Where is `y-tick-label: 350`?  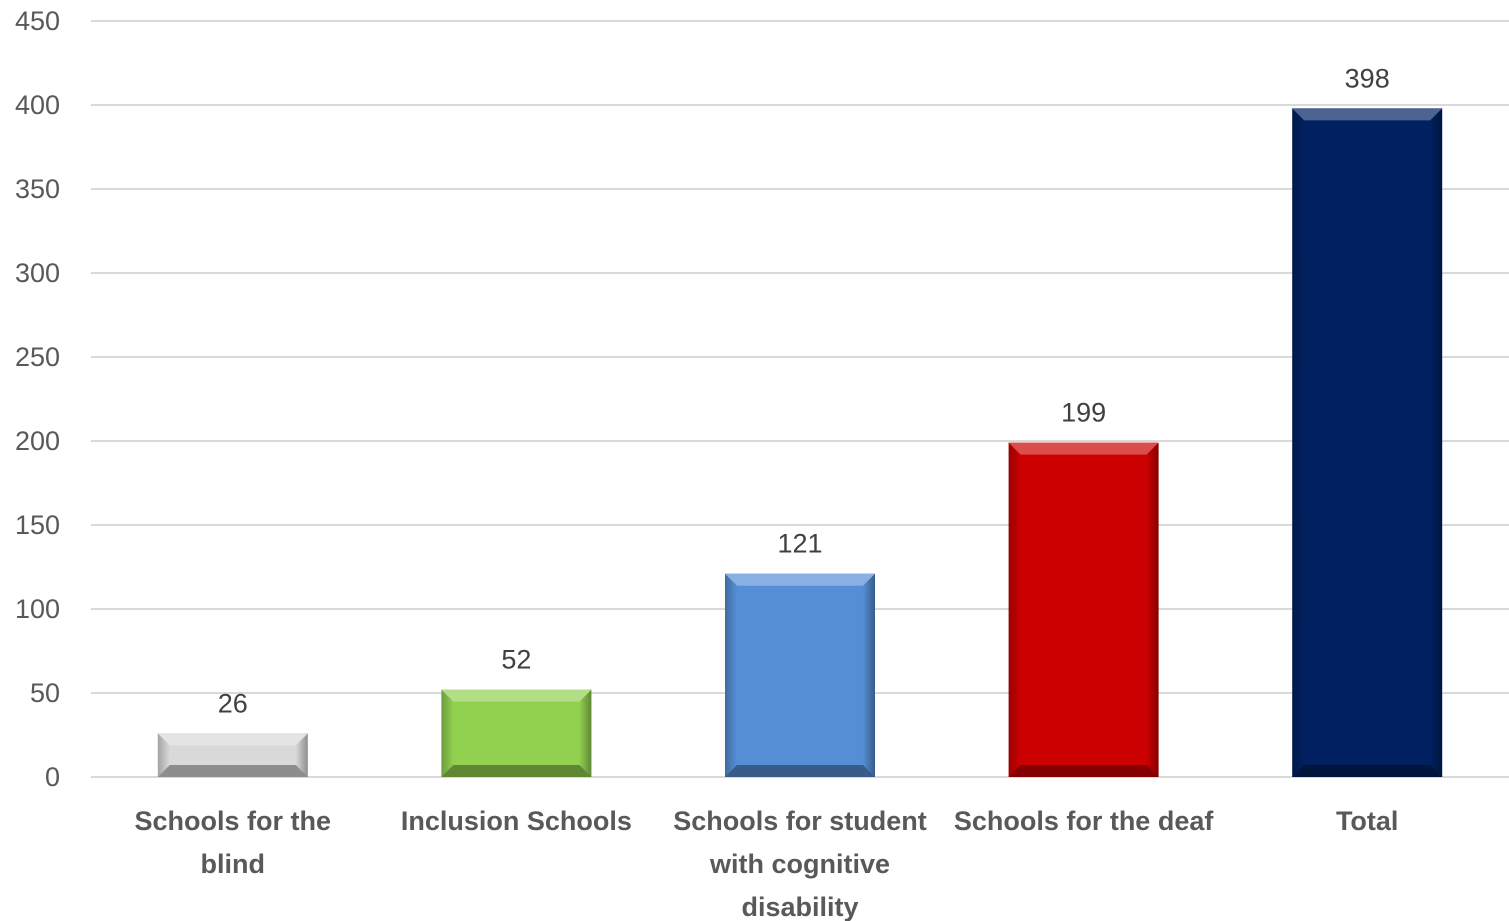
y-tick-label: 350 is located at coordinates (37, 189).